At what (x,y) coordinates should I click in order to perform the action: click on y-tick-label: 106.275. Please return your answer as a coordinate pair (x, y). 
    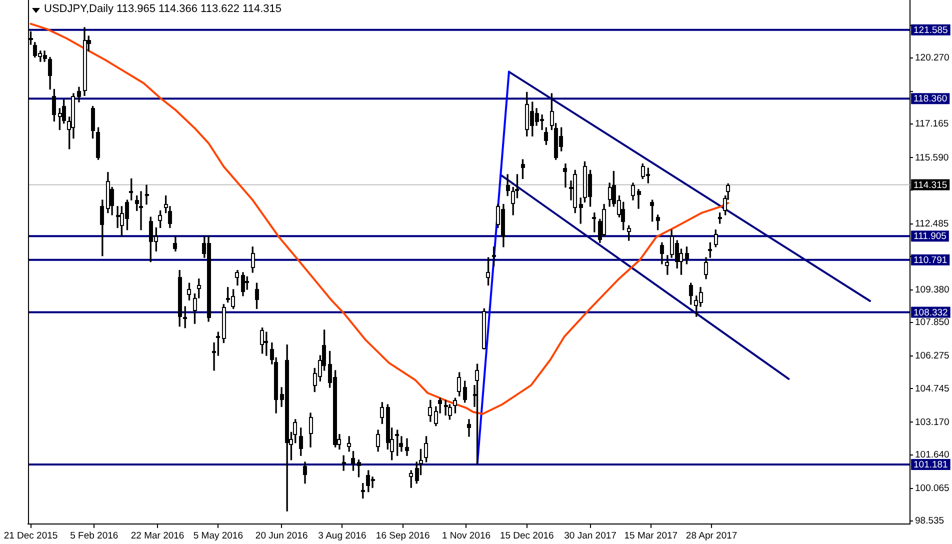
    Looking at the image, I should click on (932, 356).